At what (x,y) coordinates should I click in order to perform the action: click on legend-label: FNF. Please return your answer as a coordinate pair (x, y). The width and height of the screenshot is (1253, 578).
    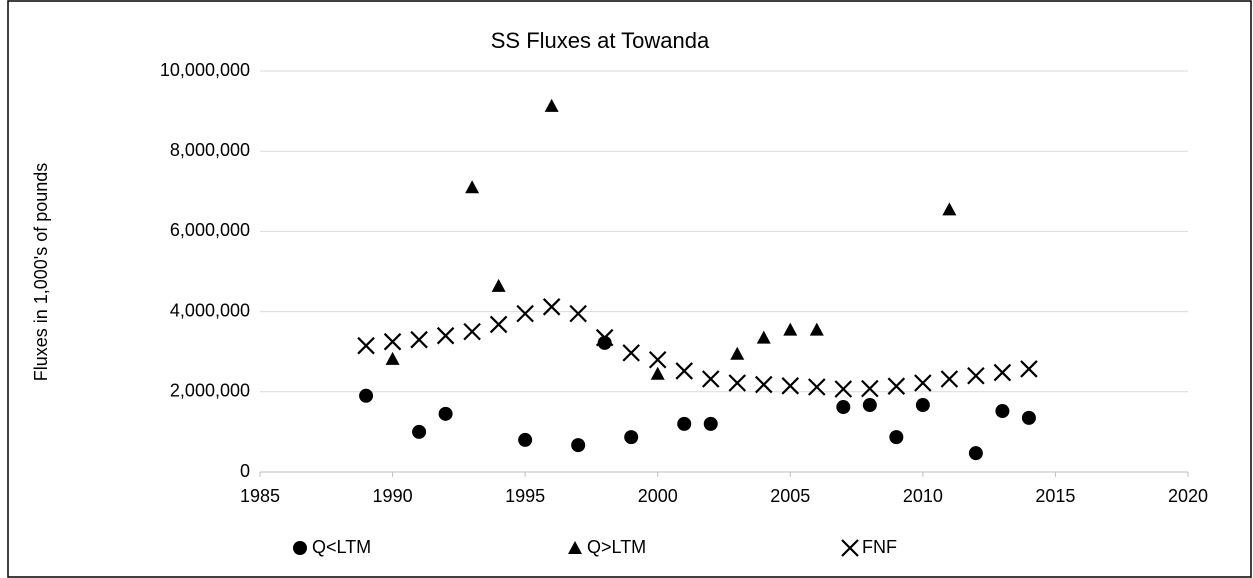
    Looking at the image, I should click on (879, 547).